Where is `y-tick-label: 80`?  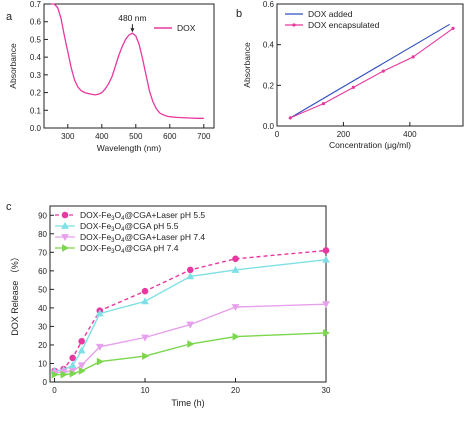
y-tick-label: 80 is located at coordinates (42, 234).